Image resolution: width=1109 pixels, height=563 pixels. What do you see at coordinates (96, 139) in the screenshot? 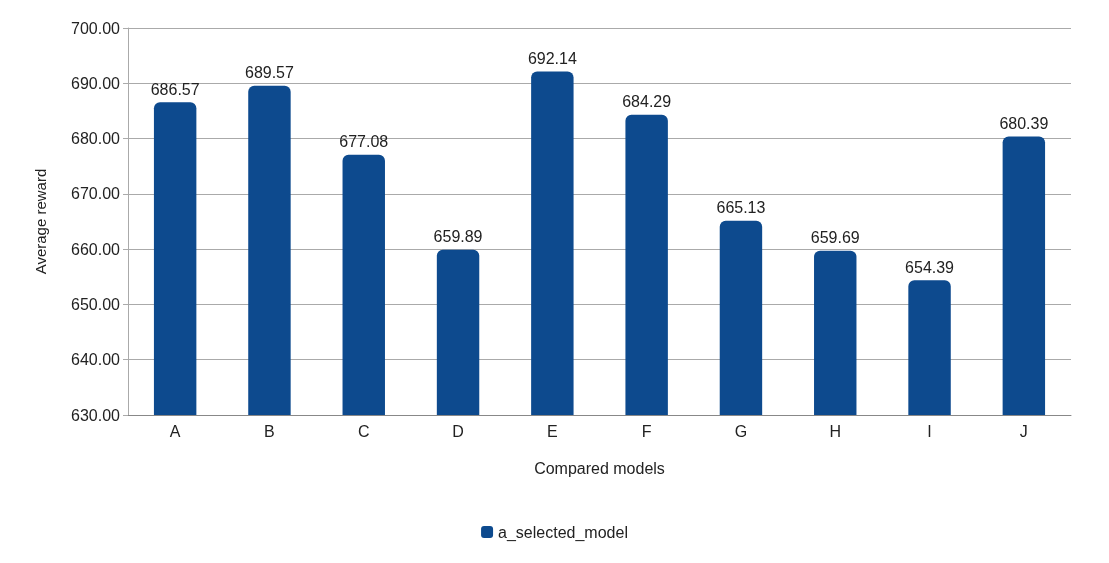
I see `y-tick-label: 680.00` at bounding box center [96, 139].